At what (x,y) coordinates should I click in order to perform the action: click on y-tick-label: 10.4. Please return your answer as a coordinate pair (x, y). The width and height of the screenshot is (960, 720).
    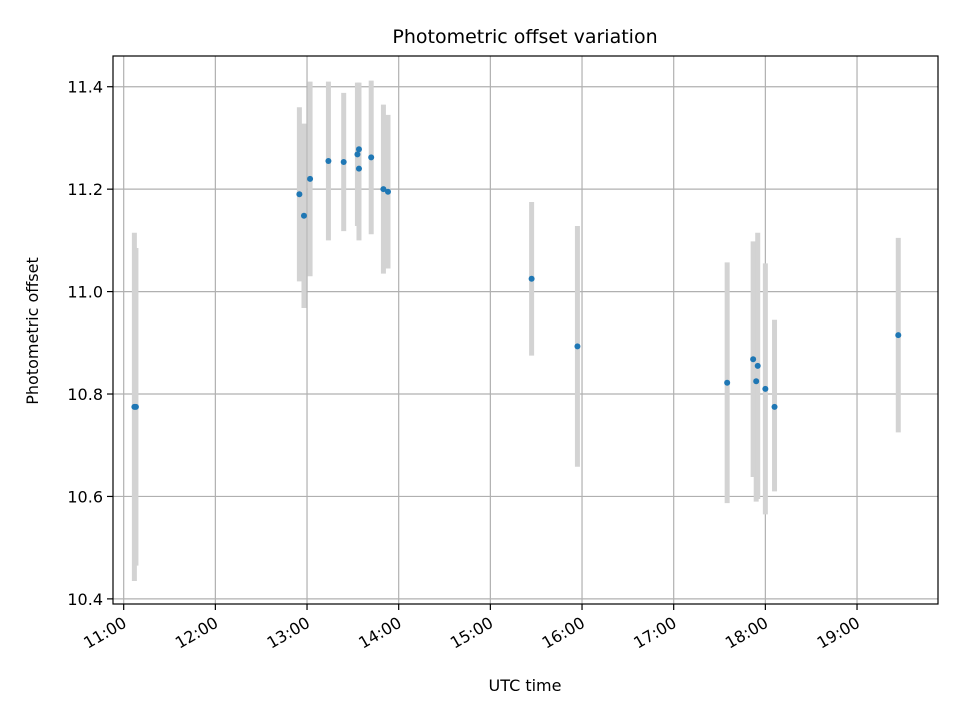
    Looking at the image, I should click on (85, 599).